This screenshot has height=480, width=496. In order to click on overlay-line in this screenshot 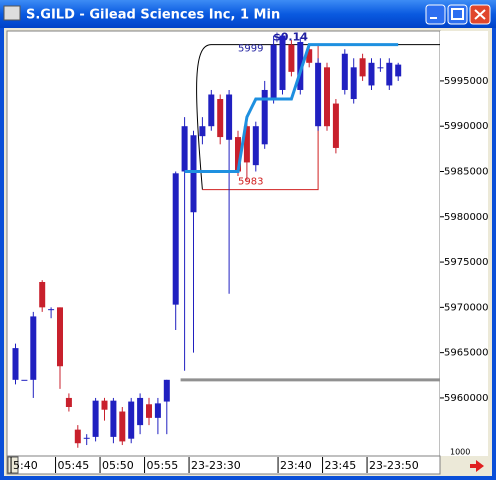, I will do `click(291, 108)`.